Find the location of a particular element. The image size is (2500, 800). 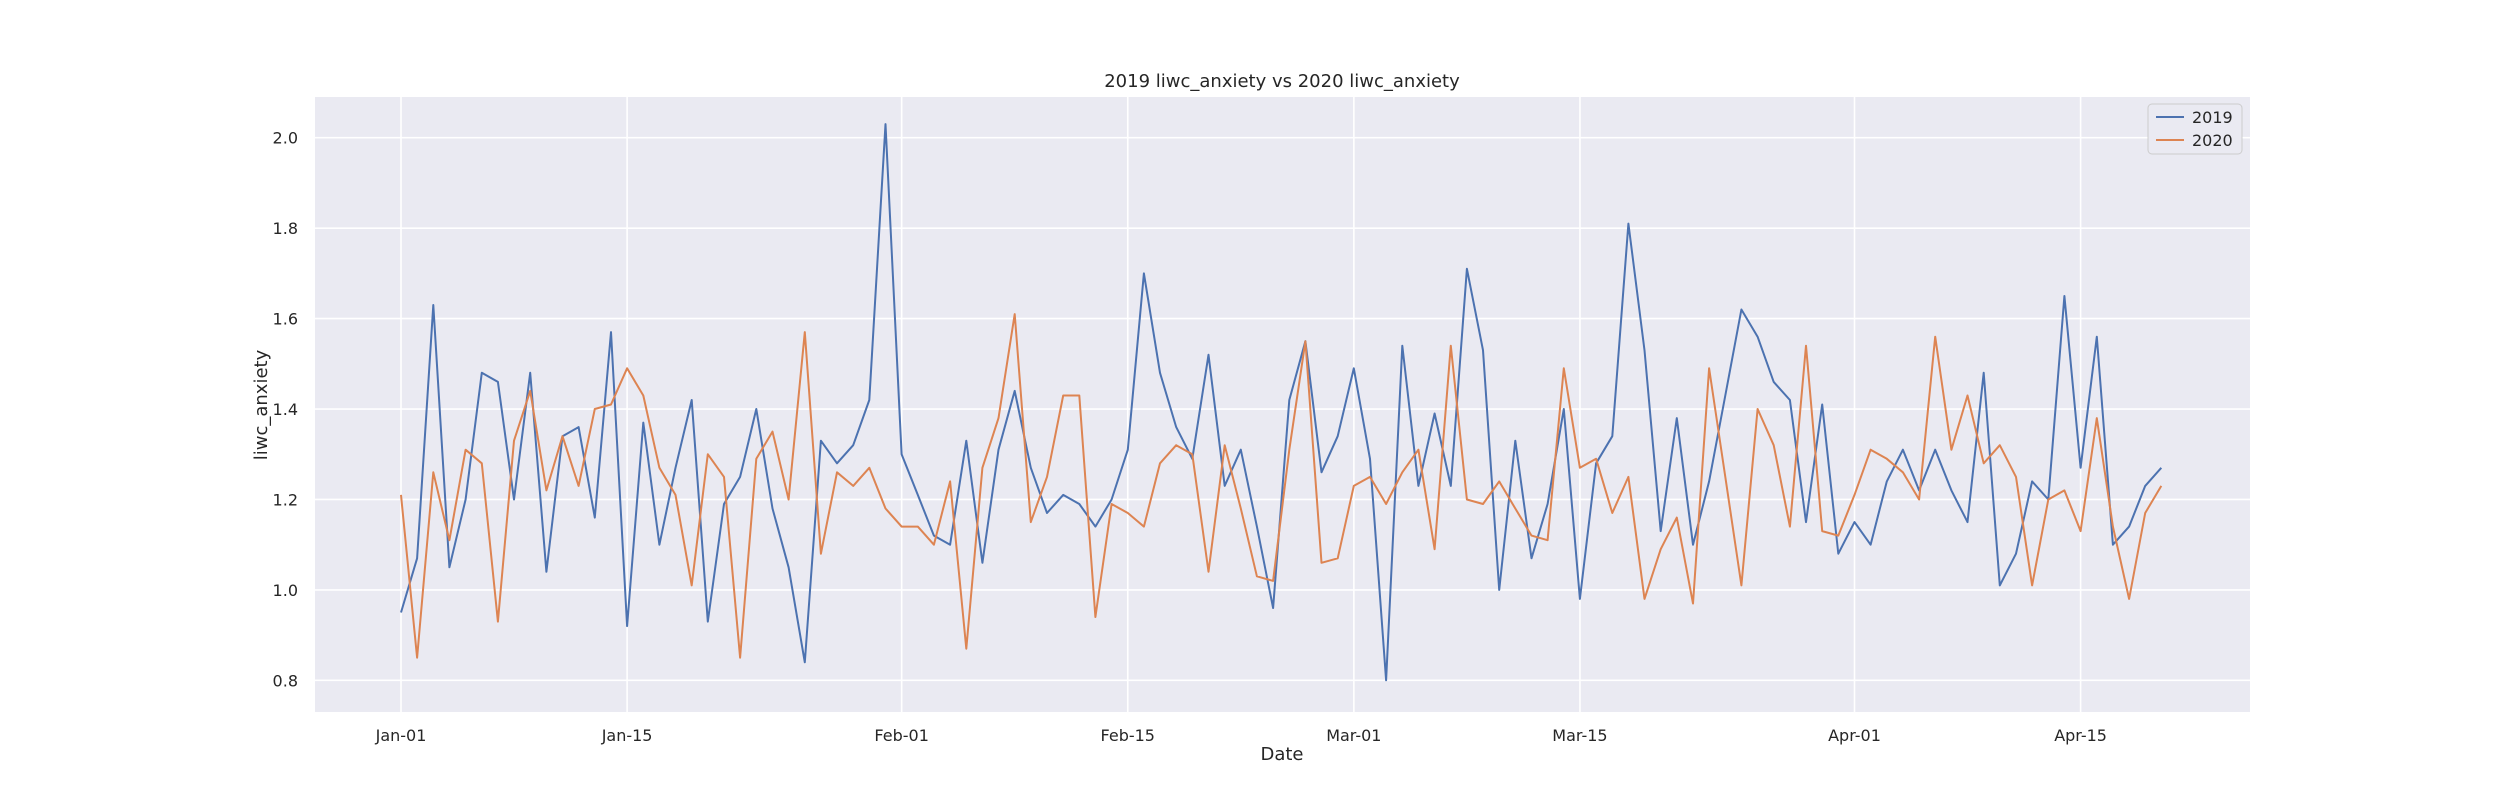

x-tick-label: Mar-15 is located at coordinates (1579, 735).